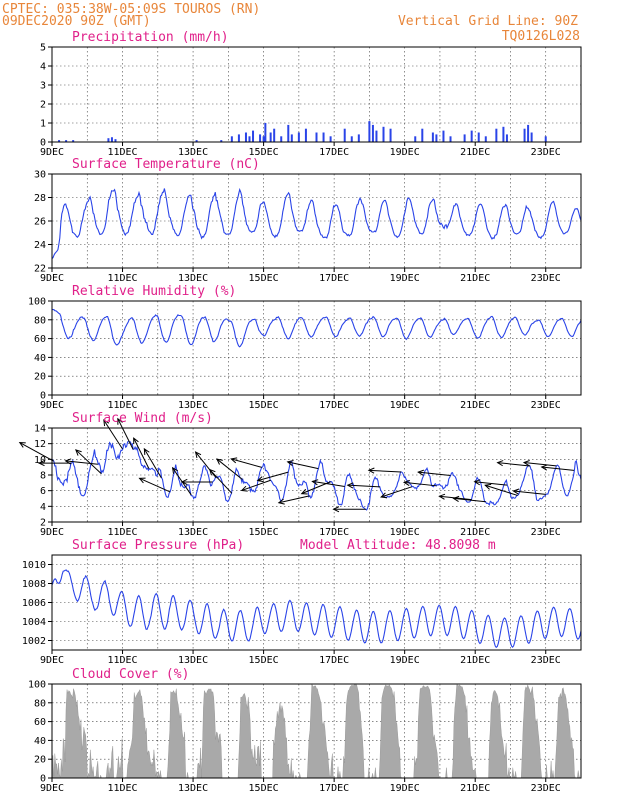  What do you see at coordinates (34, 603) in the screenshot?
I see `y-tick-label: 1006` at bounding box center [34, 603].